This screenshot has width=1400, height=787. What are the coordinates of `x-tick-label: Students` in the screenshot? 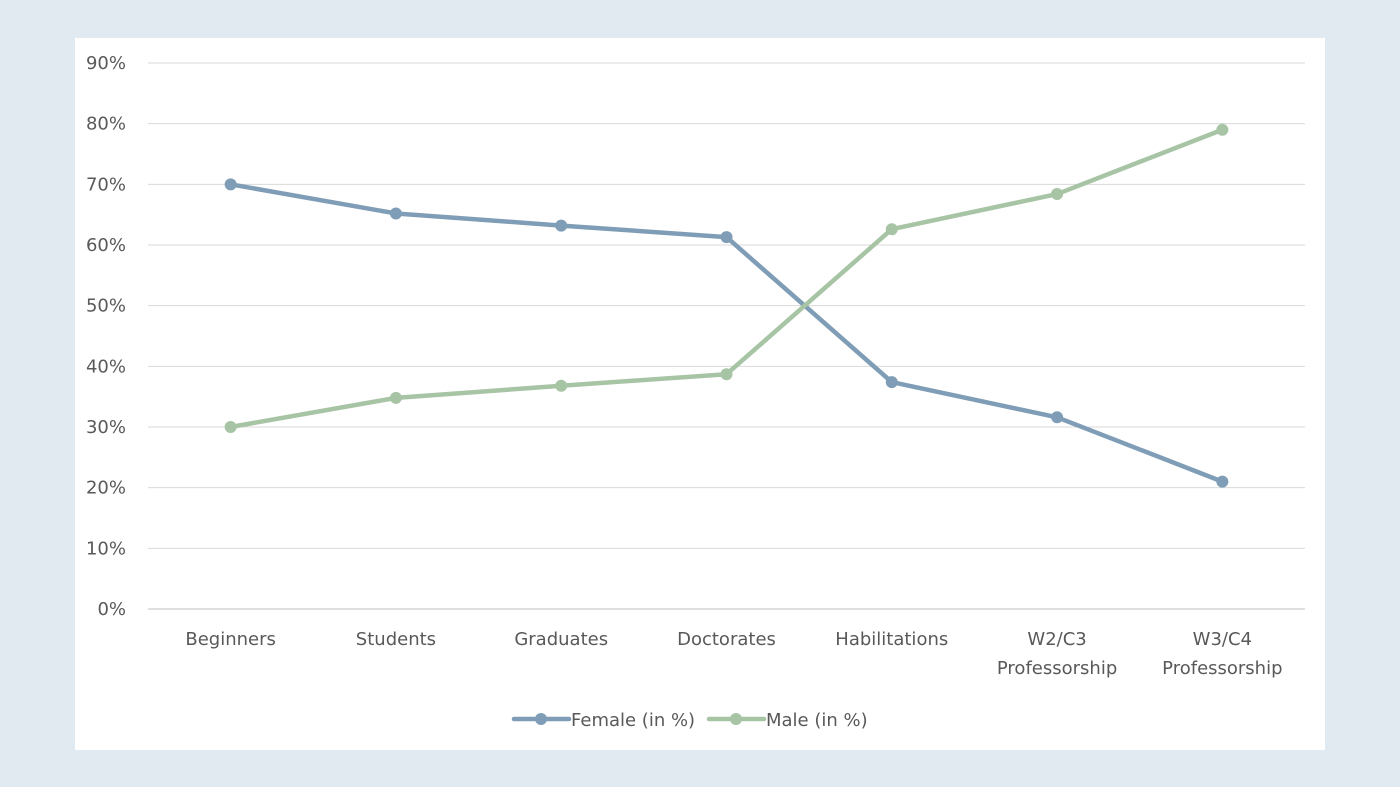 It's located at (396, 639).